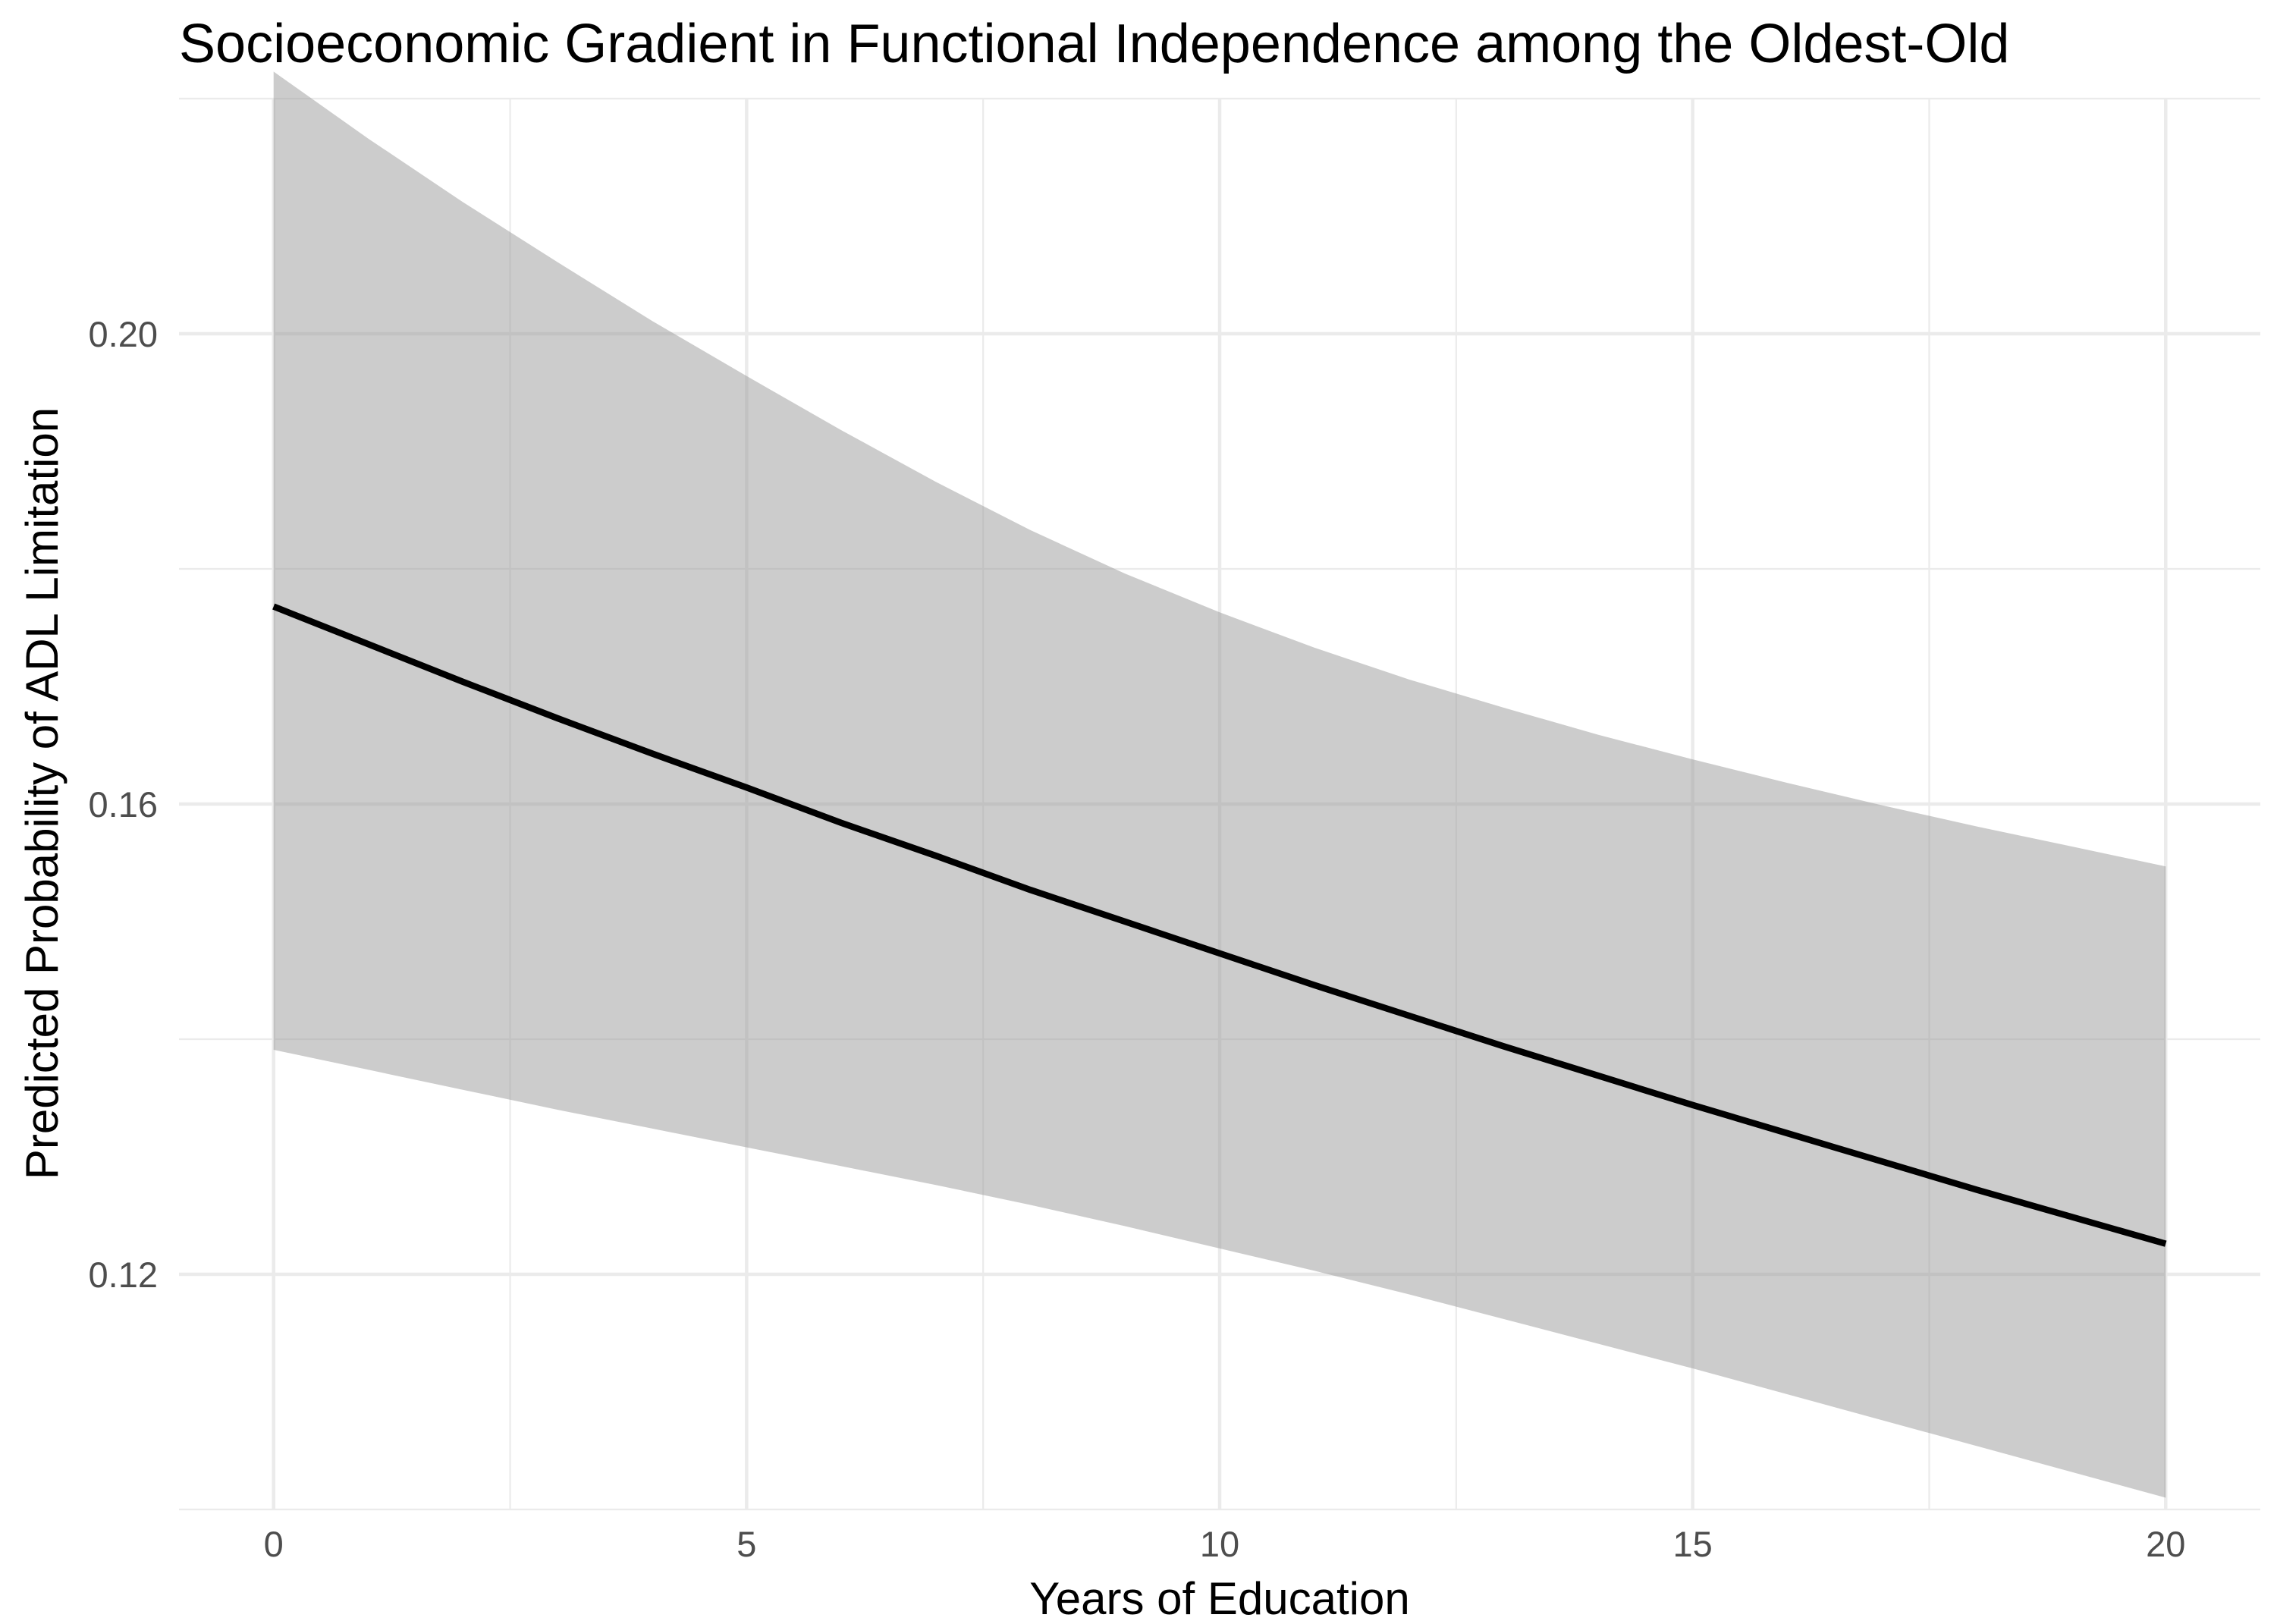 The height and width of the screenshot is (1624, 2277). I want to click on y-tick-label: 0.16, so click(123, 804).